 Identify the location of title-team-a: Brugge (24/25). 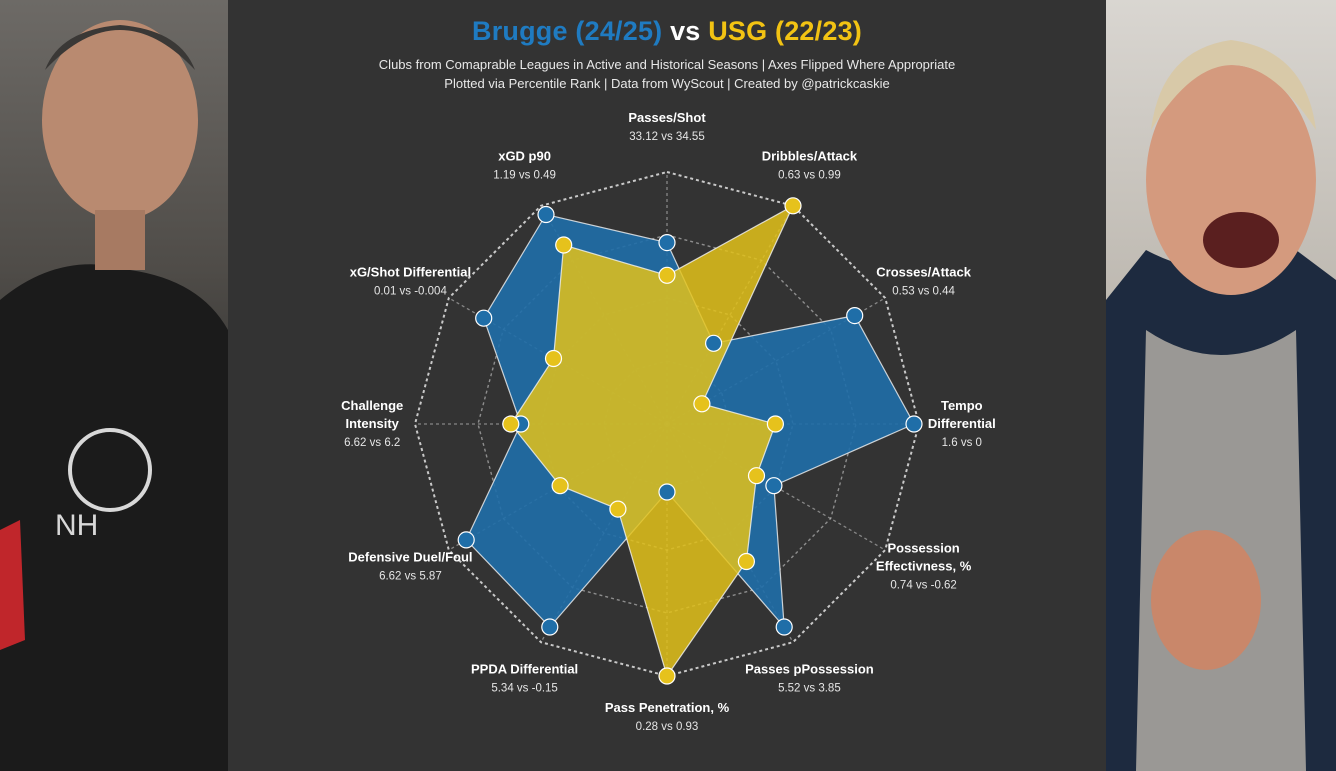
(567, 31).